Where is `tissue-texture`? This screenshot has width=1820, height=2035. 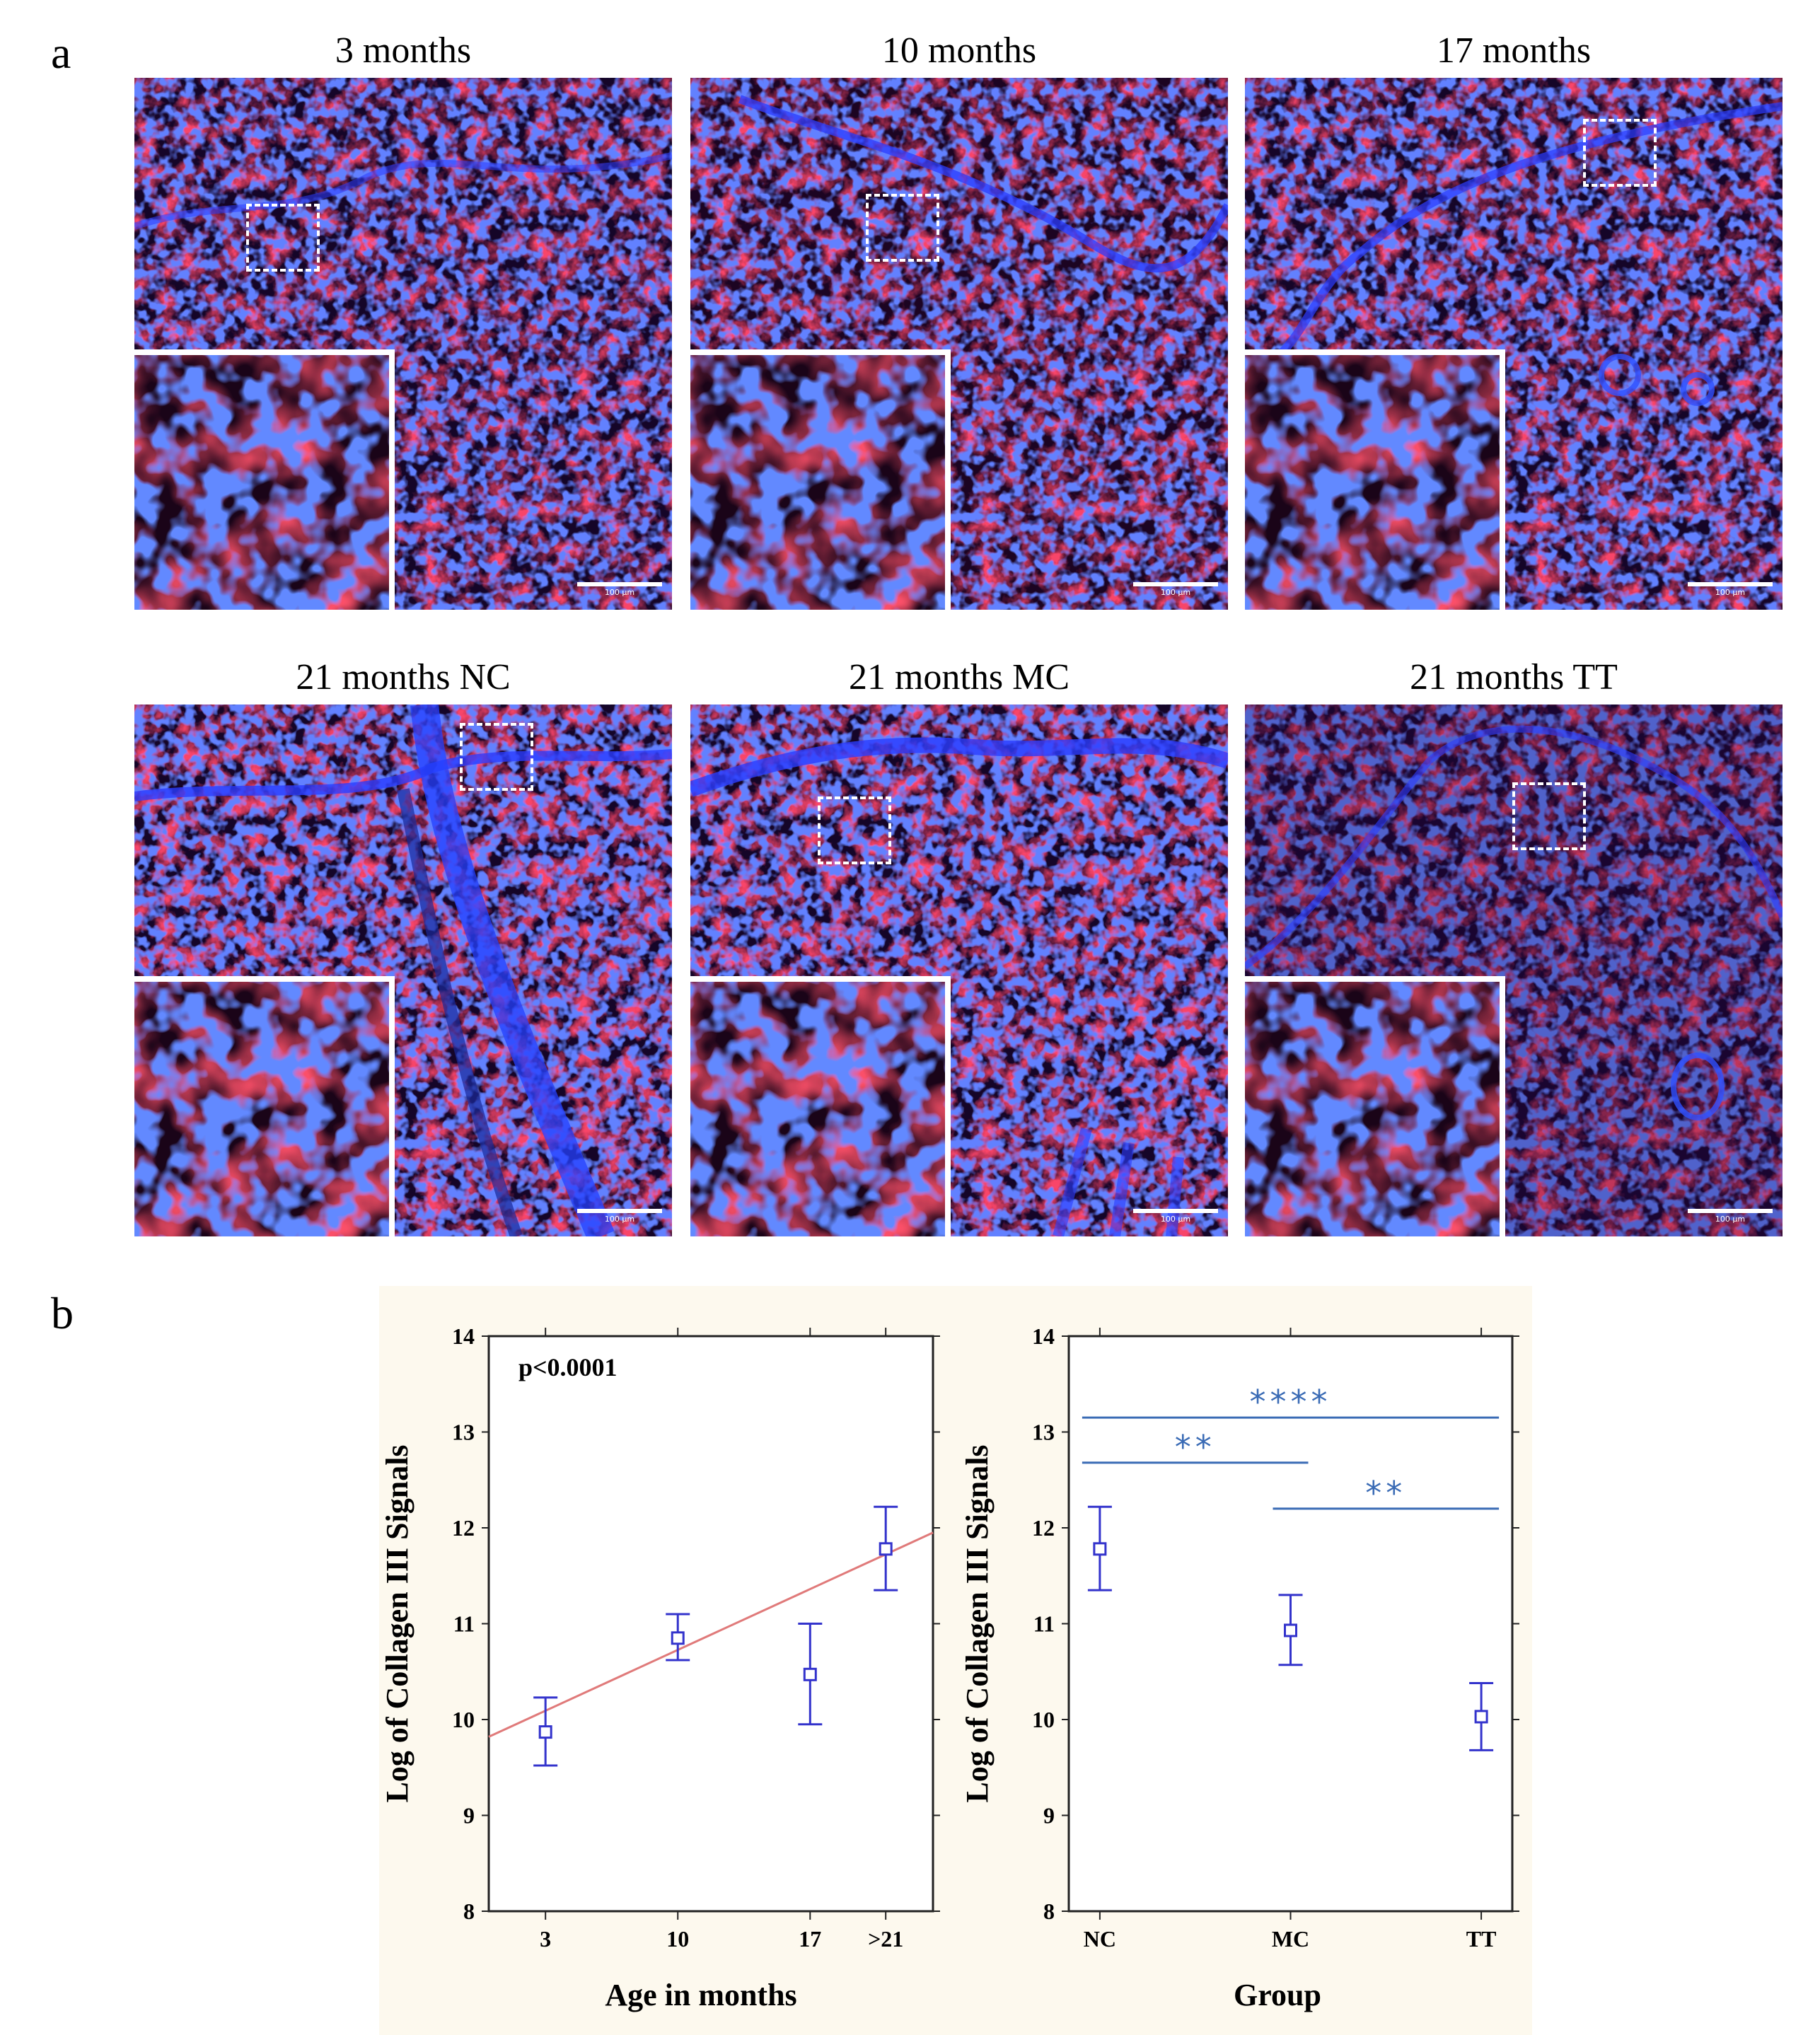
tissue-texture is located at coordinates (959, 344).